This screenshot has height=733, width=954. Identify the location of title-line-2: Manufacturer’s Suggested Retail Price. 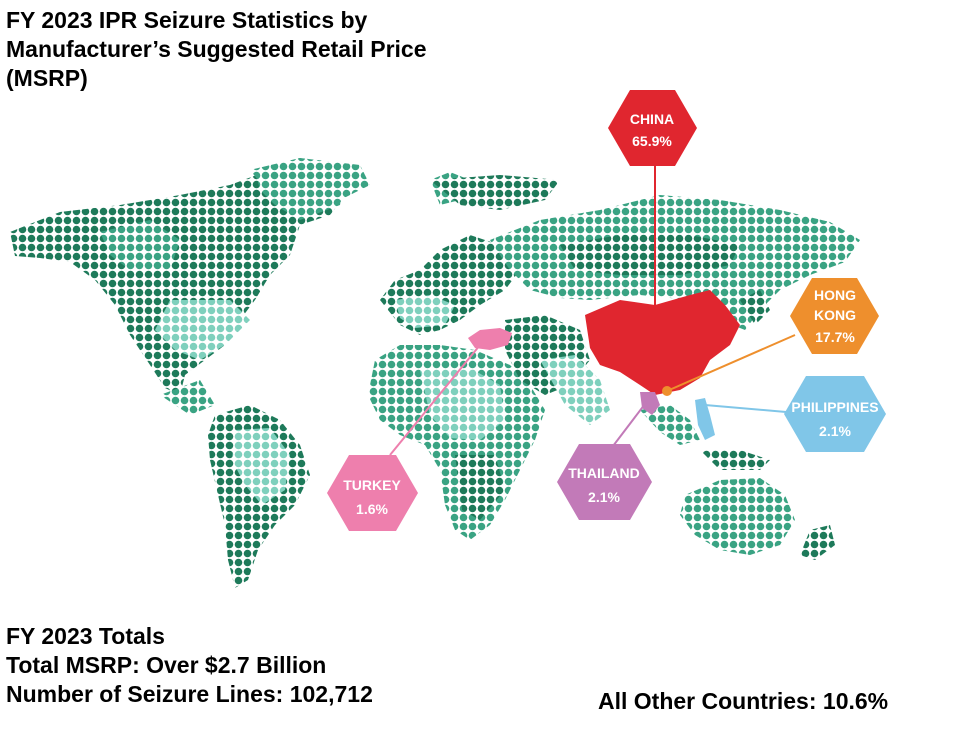
(216, 49).